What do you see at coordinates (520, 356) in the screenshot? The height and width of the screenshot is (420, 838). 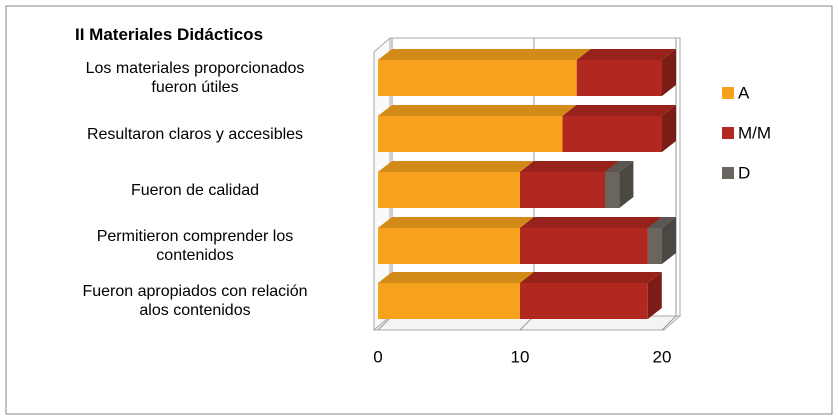 I see `x-tick-label: 10` at bounding box center [520, 356].